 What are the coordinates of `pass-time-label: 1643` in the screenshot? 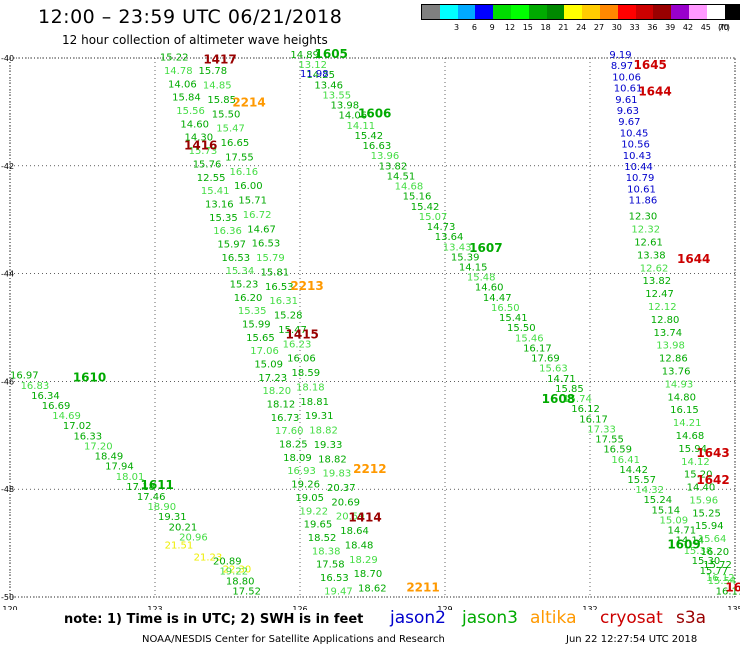 It's located at (712, 453).